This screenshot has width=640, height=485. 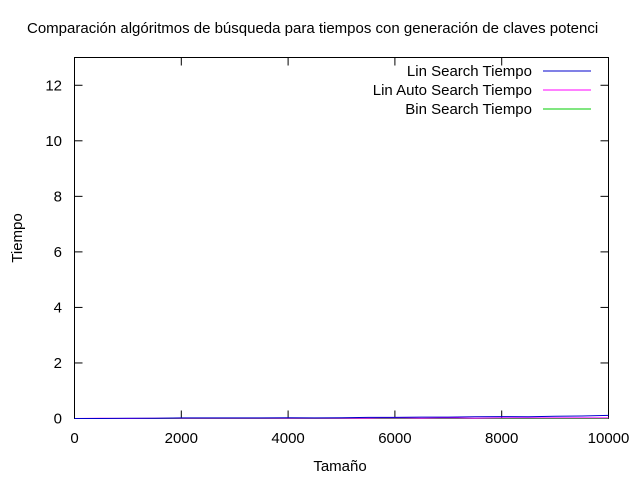 What do you see at coordinates (339, 466) in the screenshot?
I see `x-axis-title: Tamaño` at bounding box center [339, 466].